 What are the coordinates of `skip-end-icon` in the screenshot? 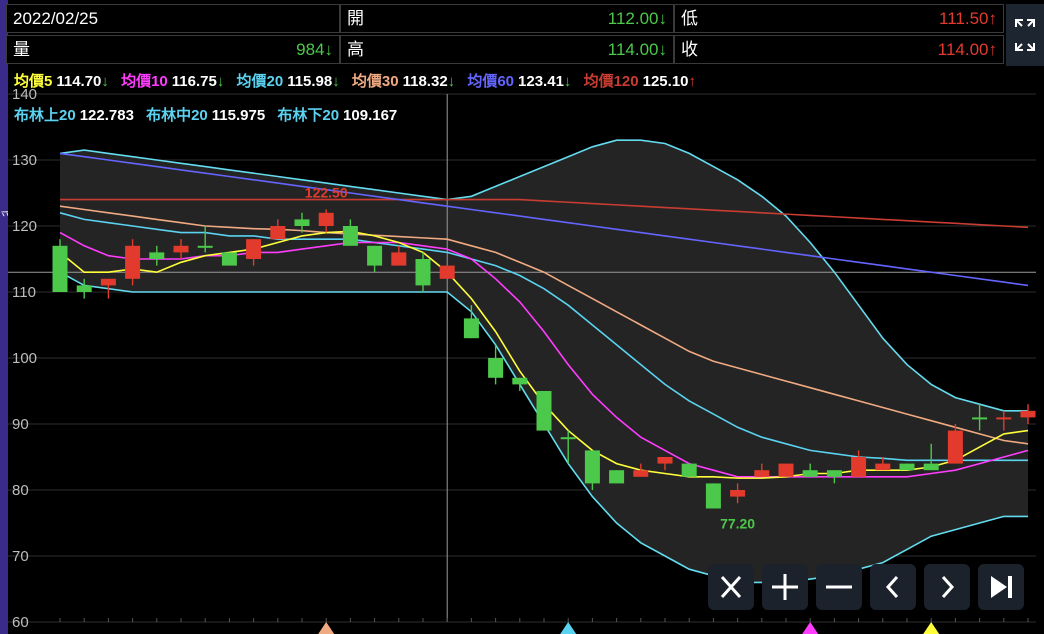 It's located at (1001, 587).